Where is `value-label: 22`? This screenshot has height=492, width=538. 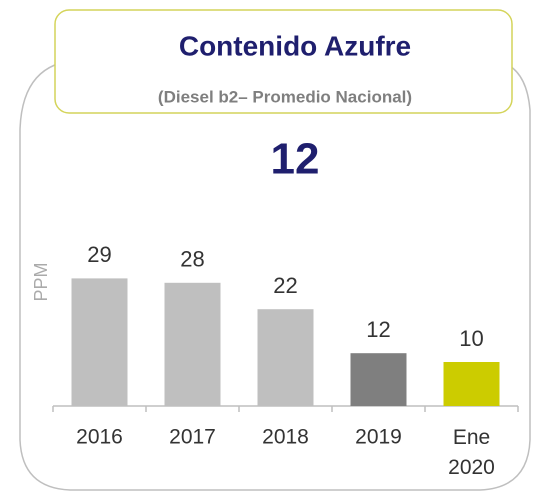 value-label: 22 is located at coordinates (285, 285).